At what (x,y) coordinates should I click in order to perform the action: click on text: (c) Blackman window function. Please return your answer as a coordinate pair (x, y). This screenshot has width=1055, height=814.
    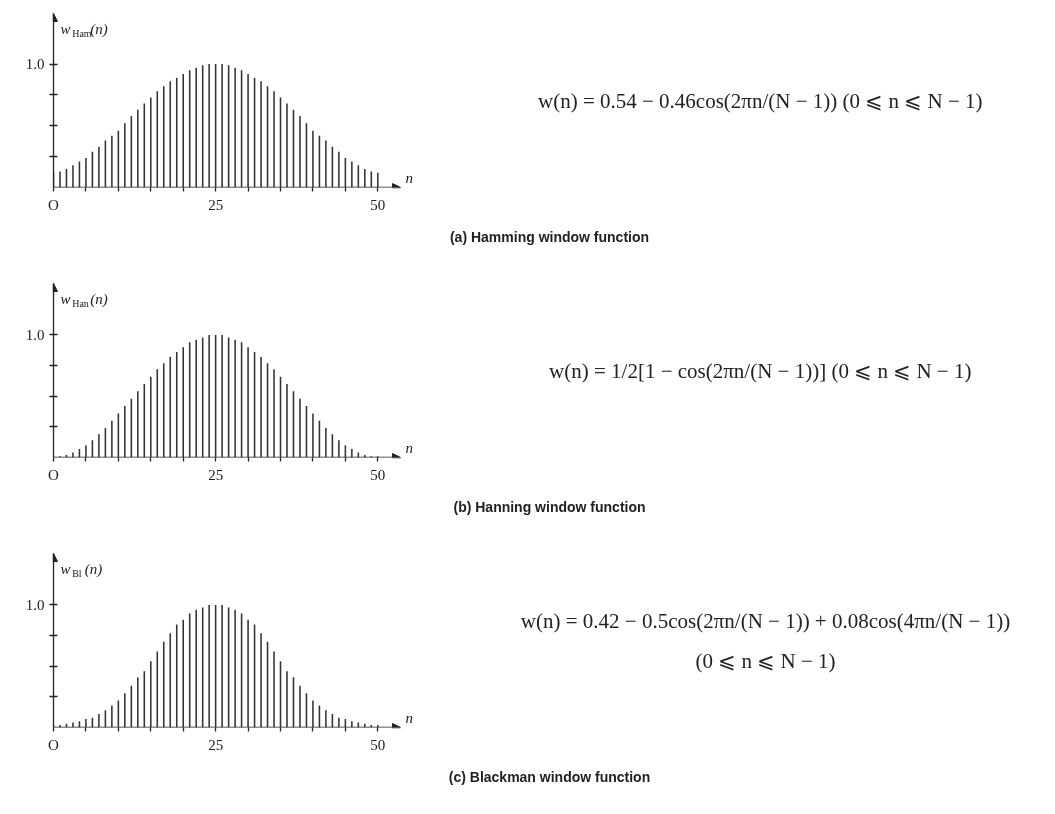
    Looking at the image, I should click on (549, 776).